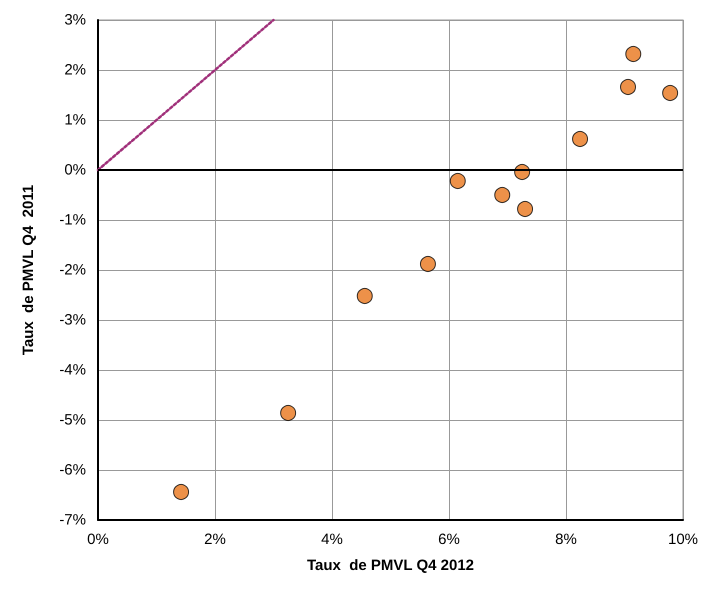 This screenshot has width=702, height=589. I want to click on x-tick-label: 8%, so click(566, 539).